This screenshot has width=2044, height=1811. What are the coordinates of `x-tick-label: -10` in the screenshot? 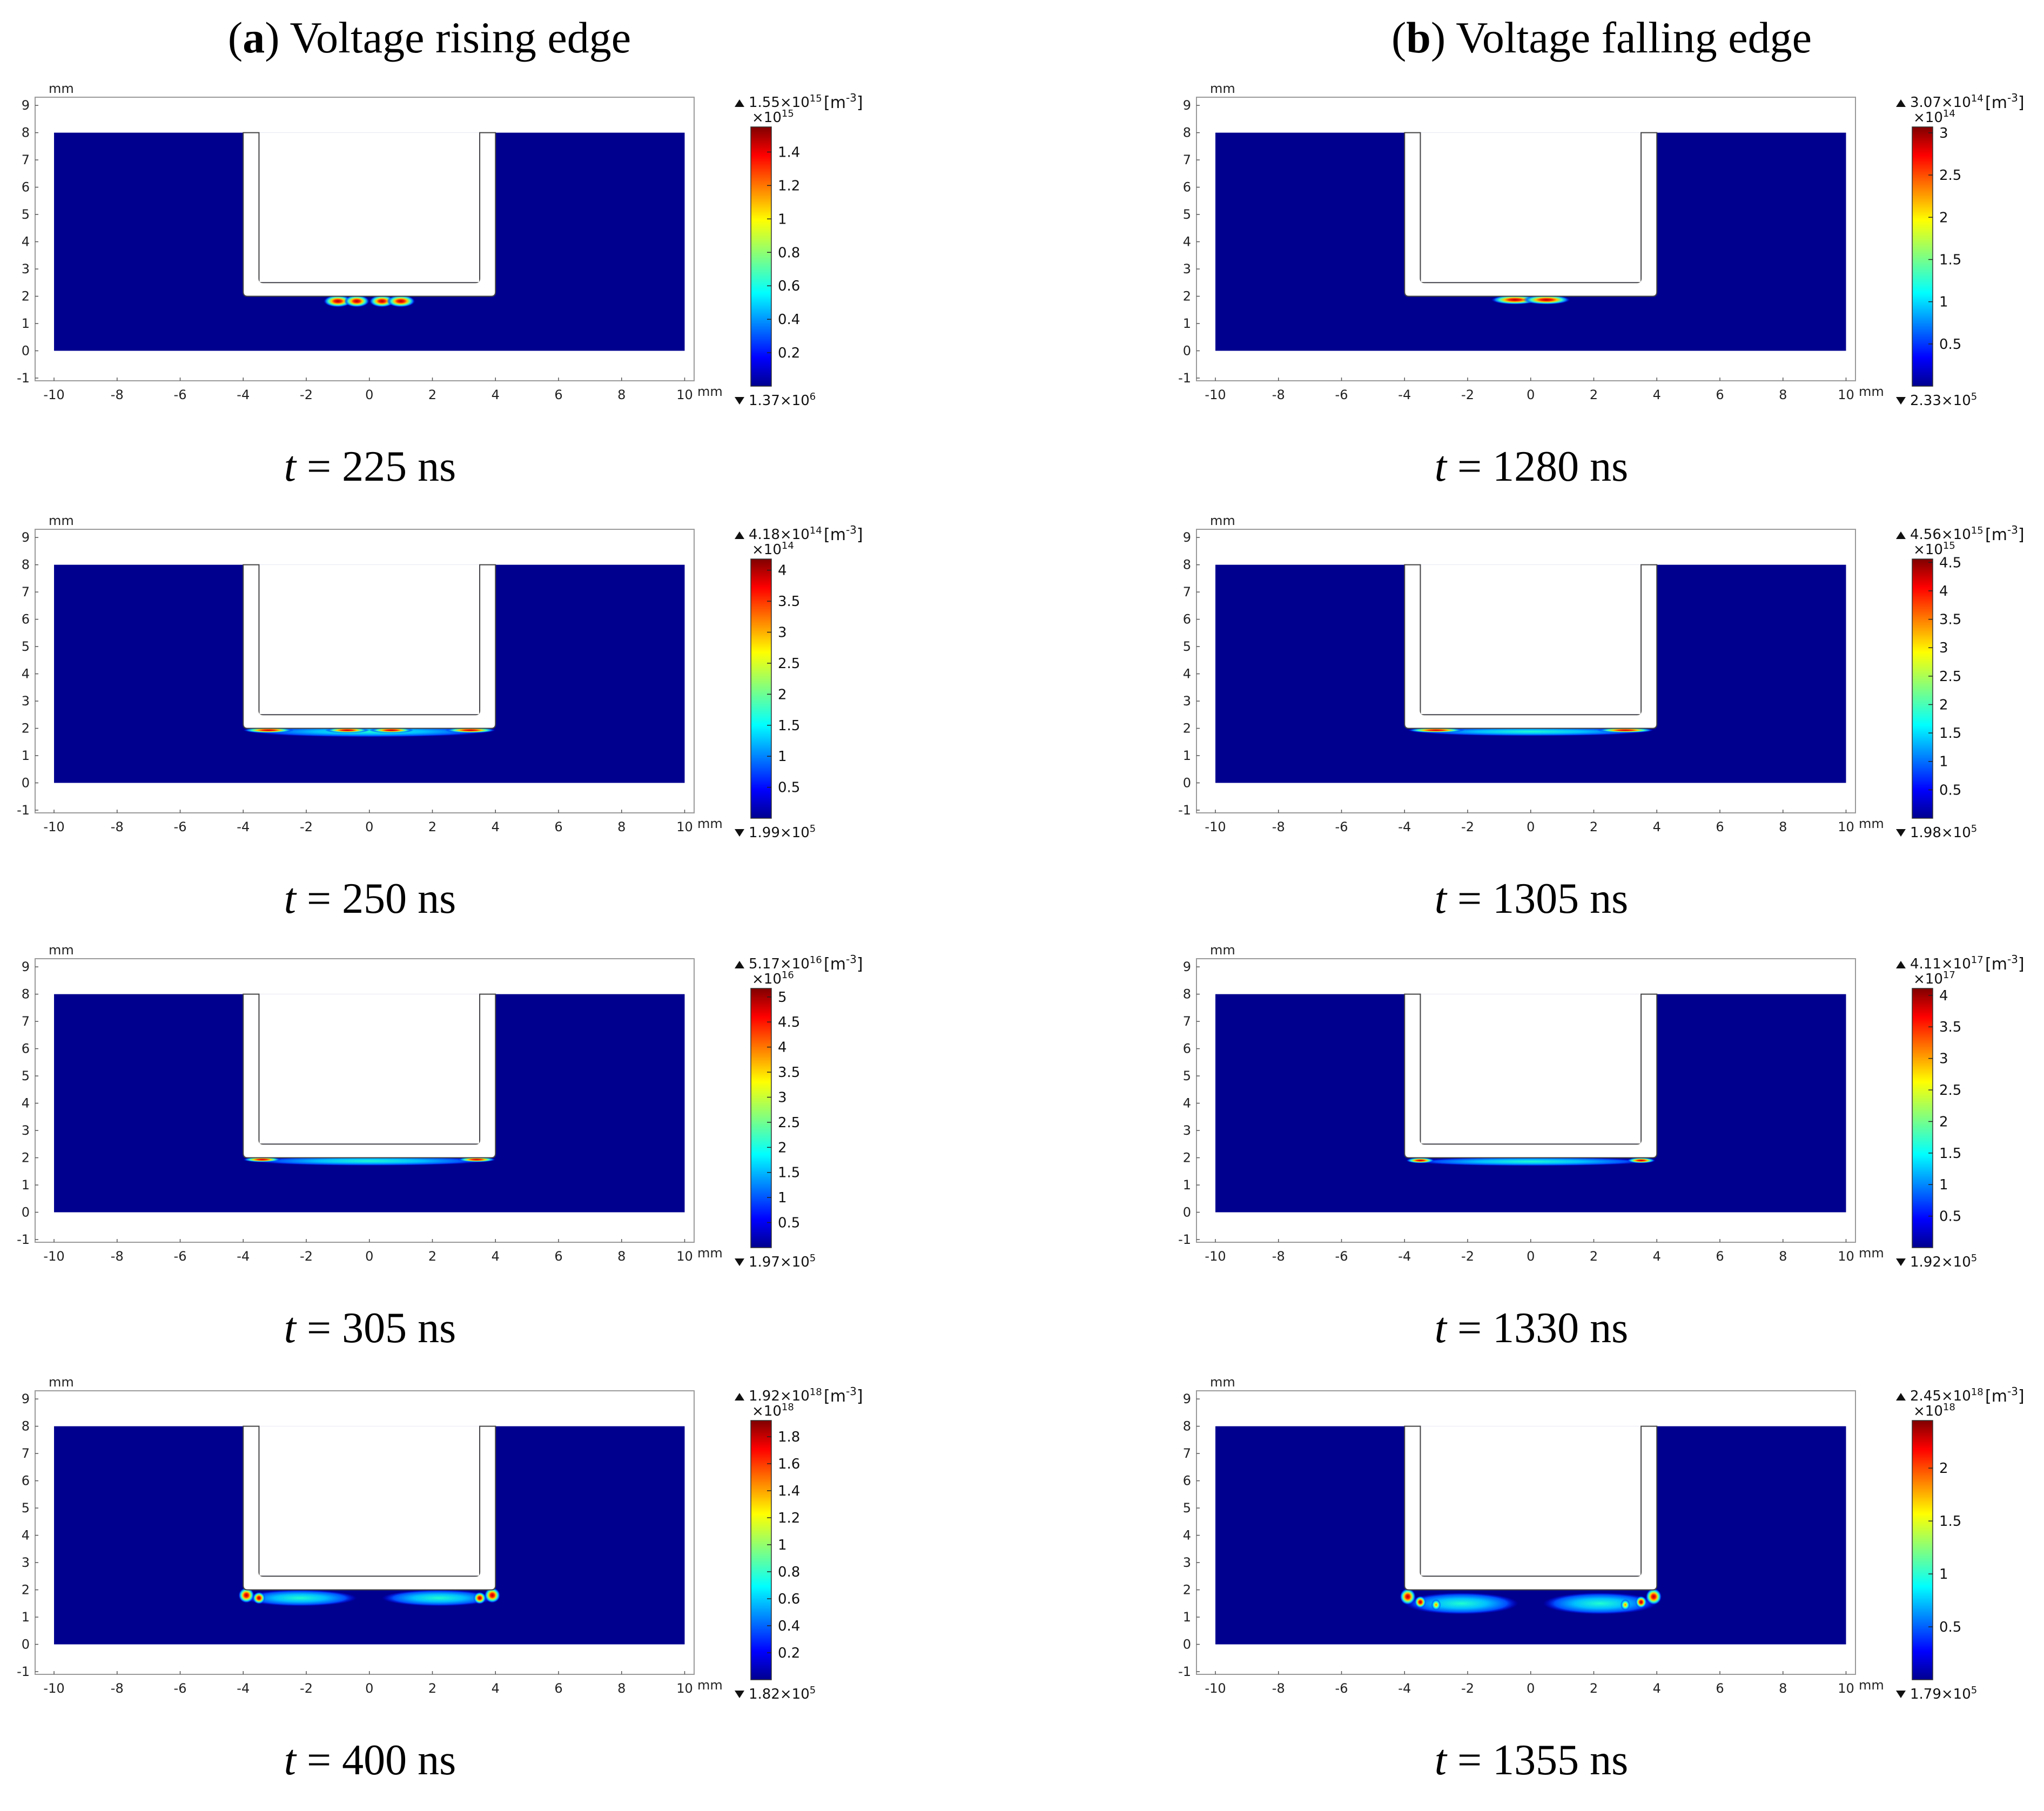 It's located at (53, 394).